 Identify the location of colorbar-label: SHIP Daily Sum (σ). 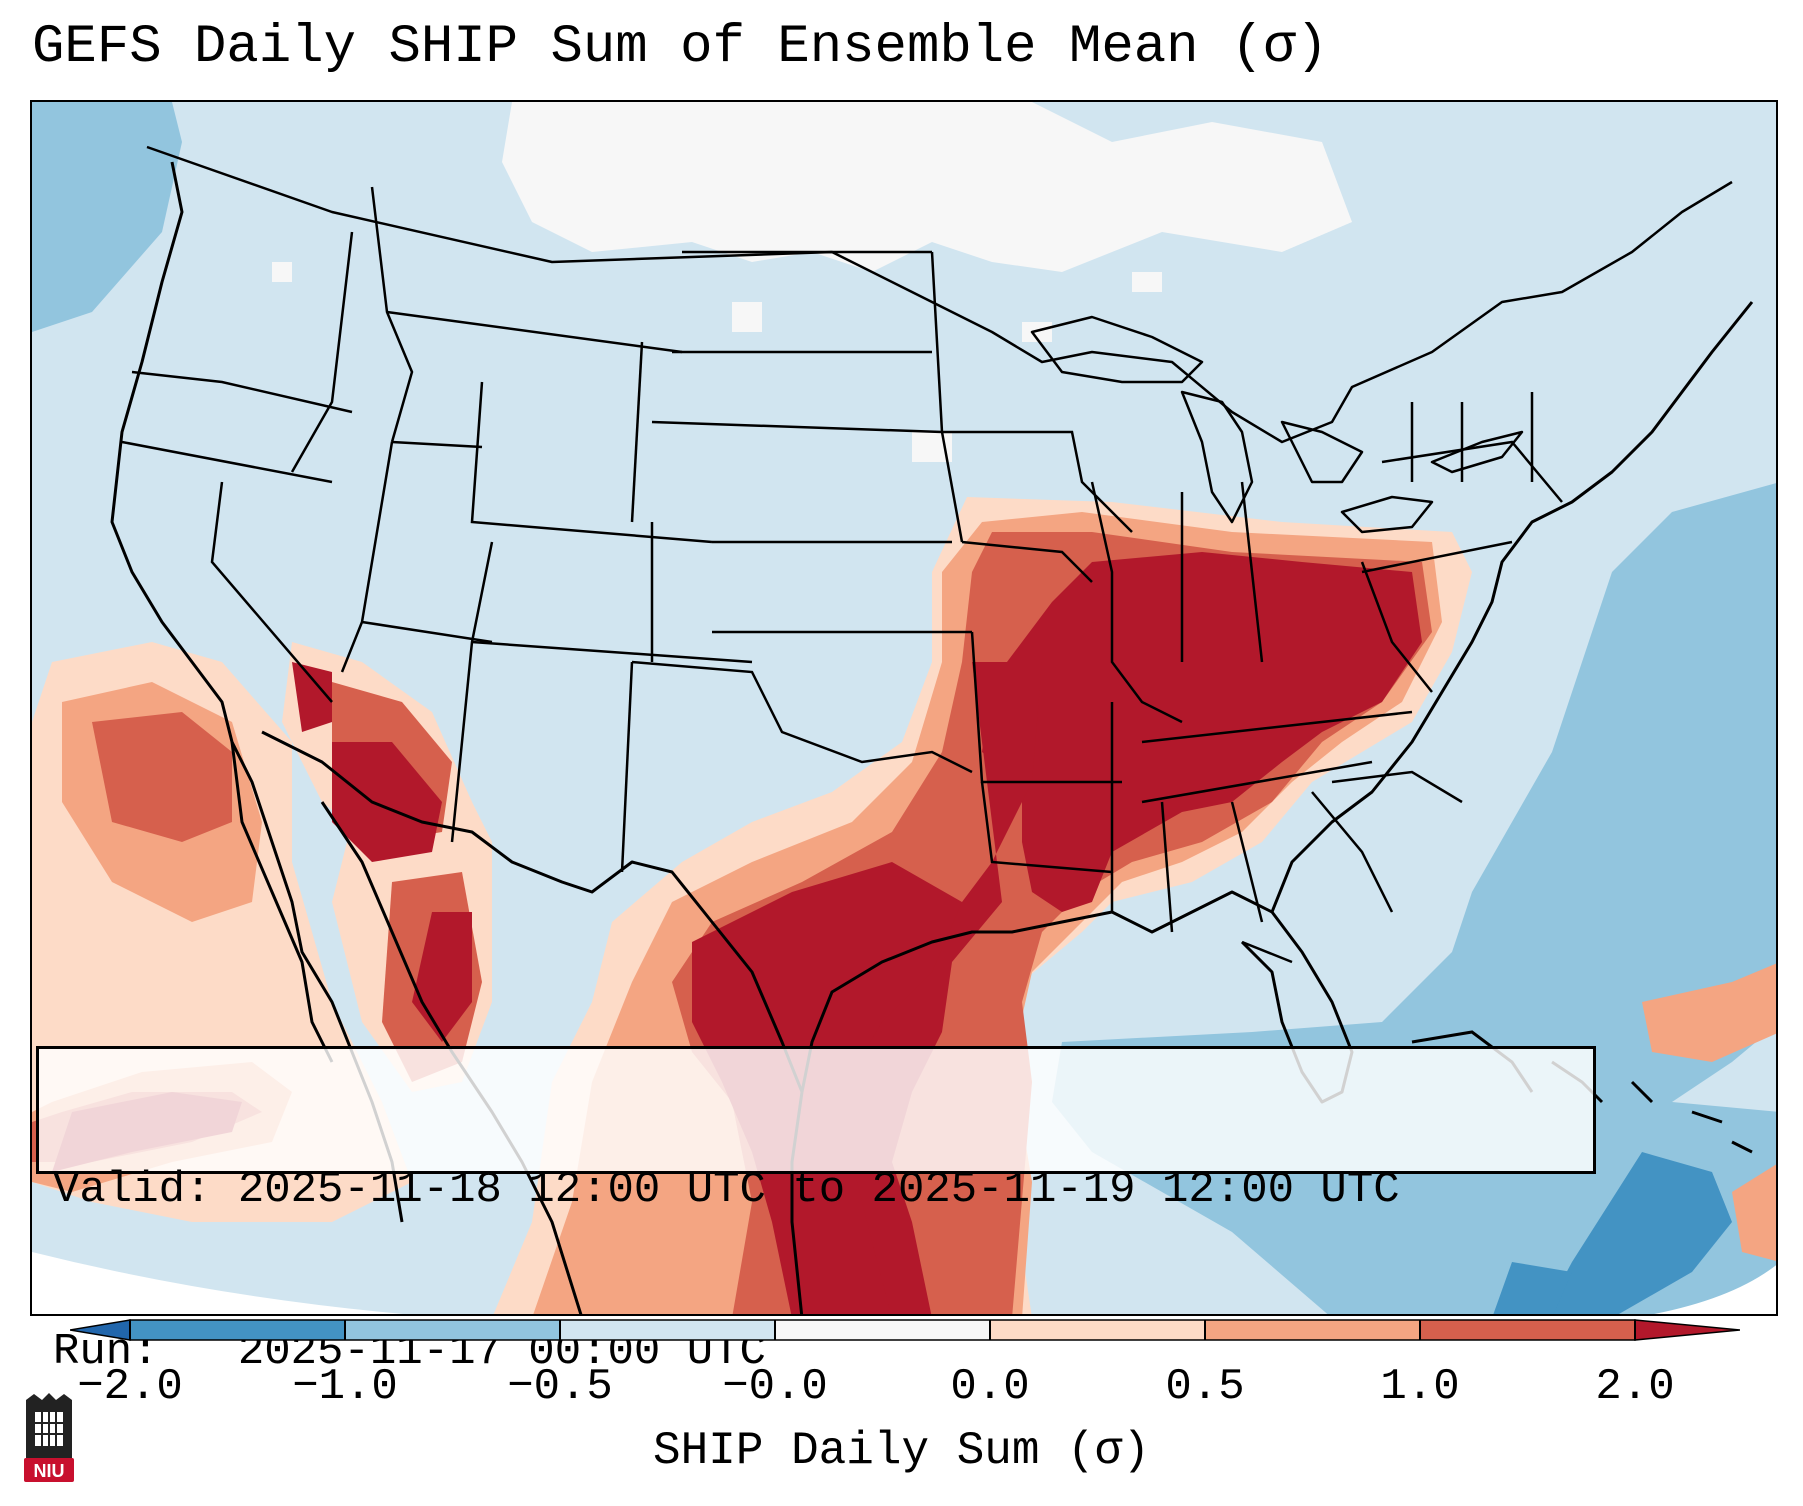
(901, 1451).